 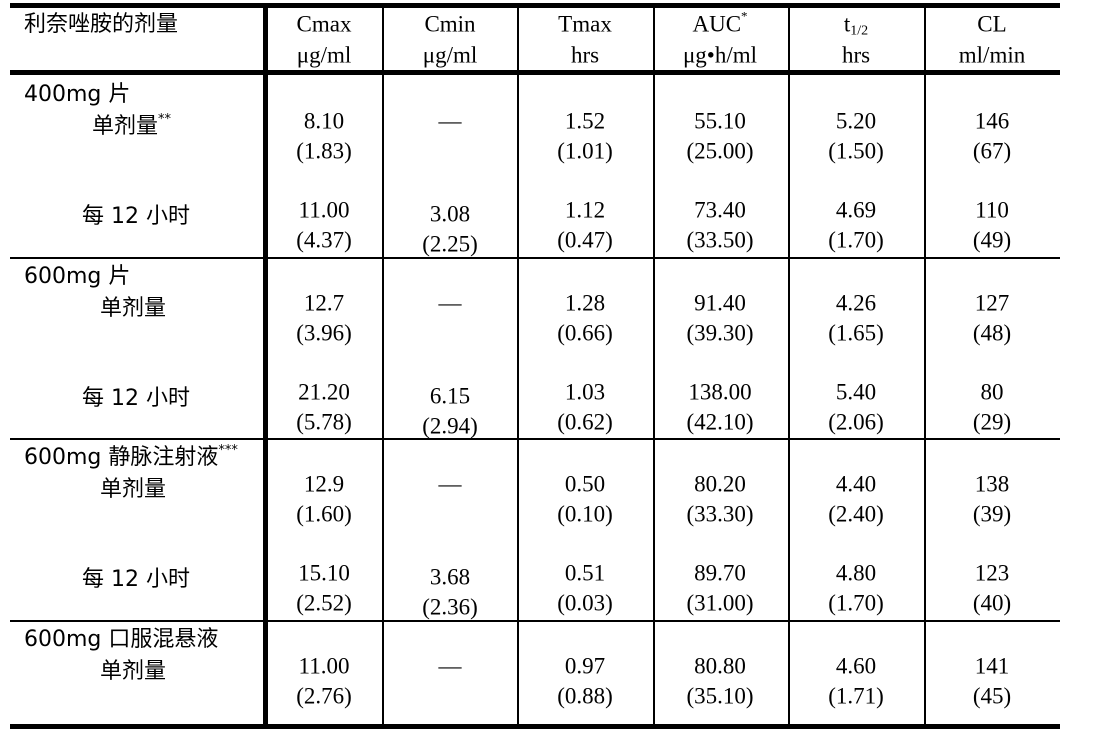 I want to click on cell-mean-text: 0.97, so click(x=585, y=666).